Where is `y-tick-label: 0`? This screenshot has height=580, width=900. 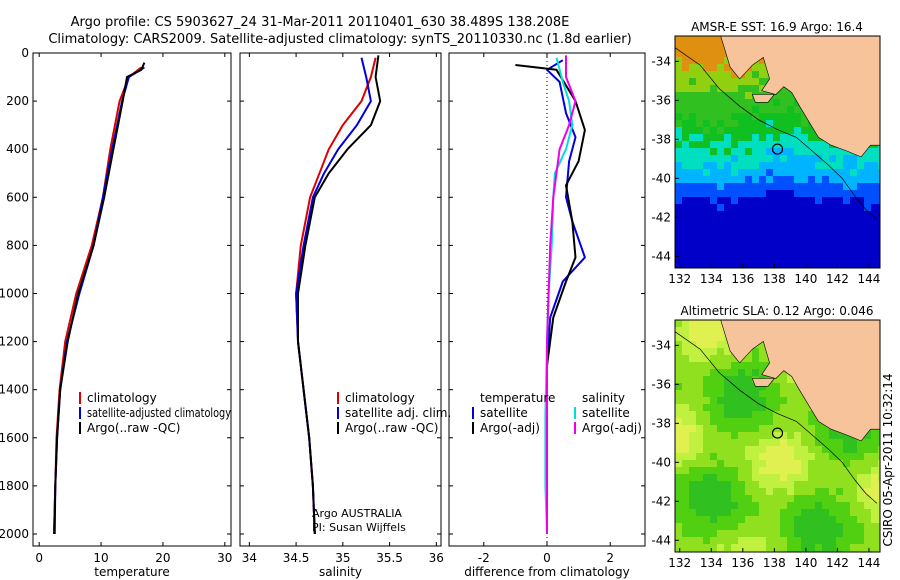 y-tick-label: 0 is located at coordinates (25, 53).